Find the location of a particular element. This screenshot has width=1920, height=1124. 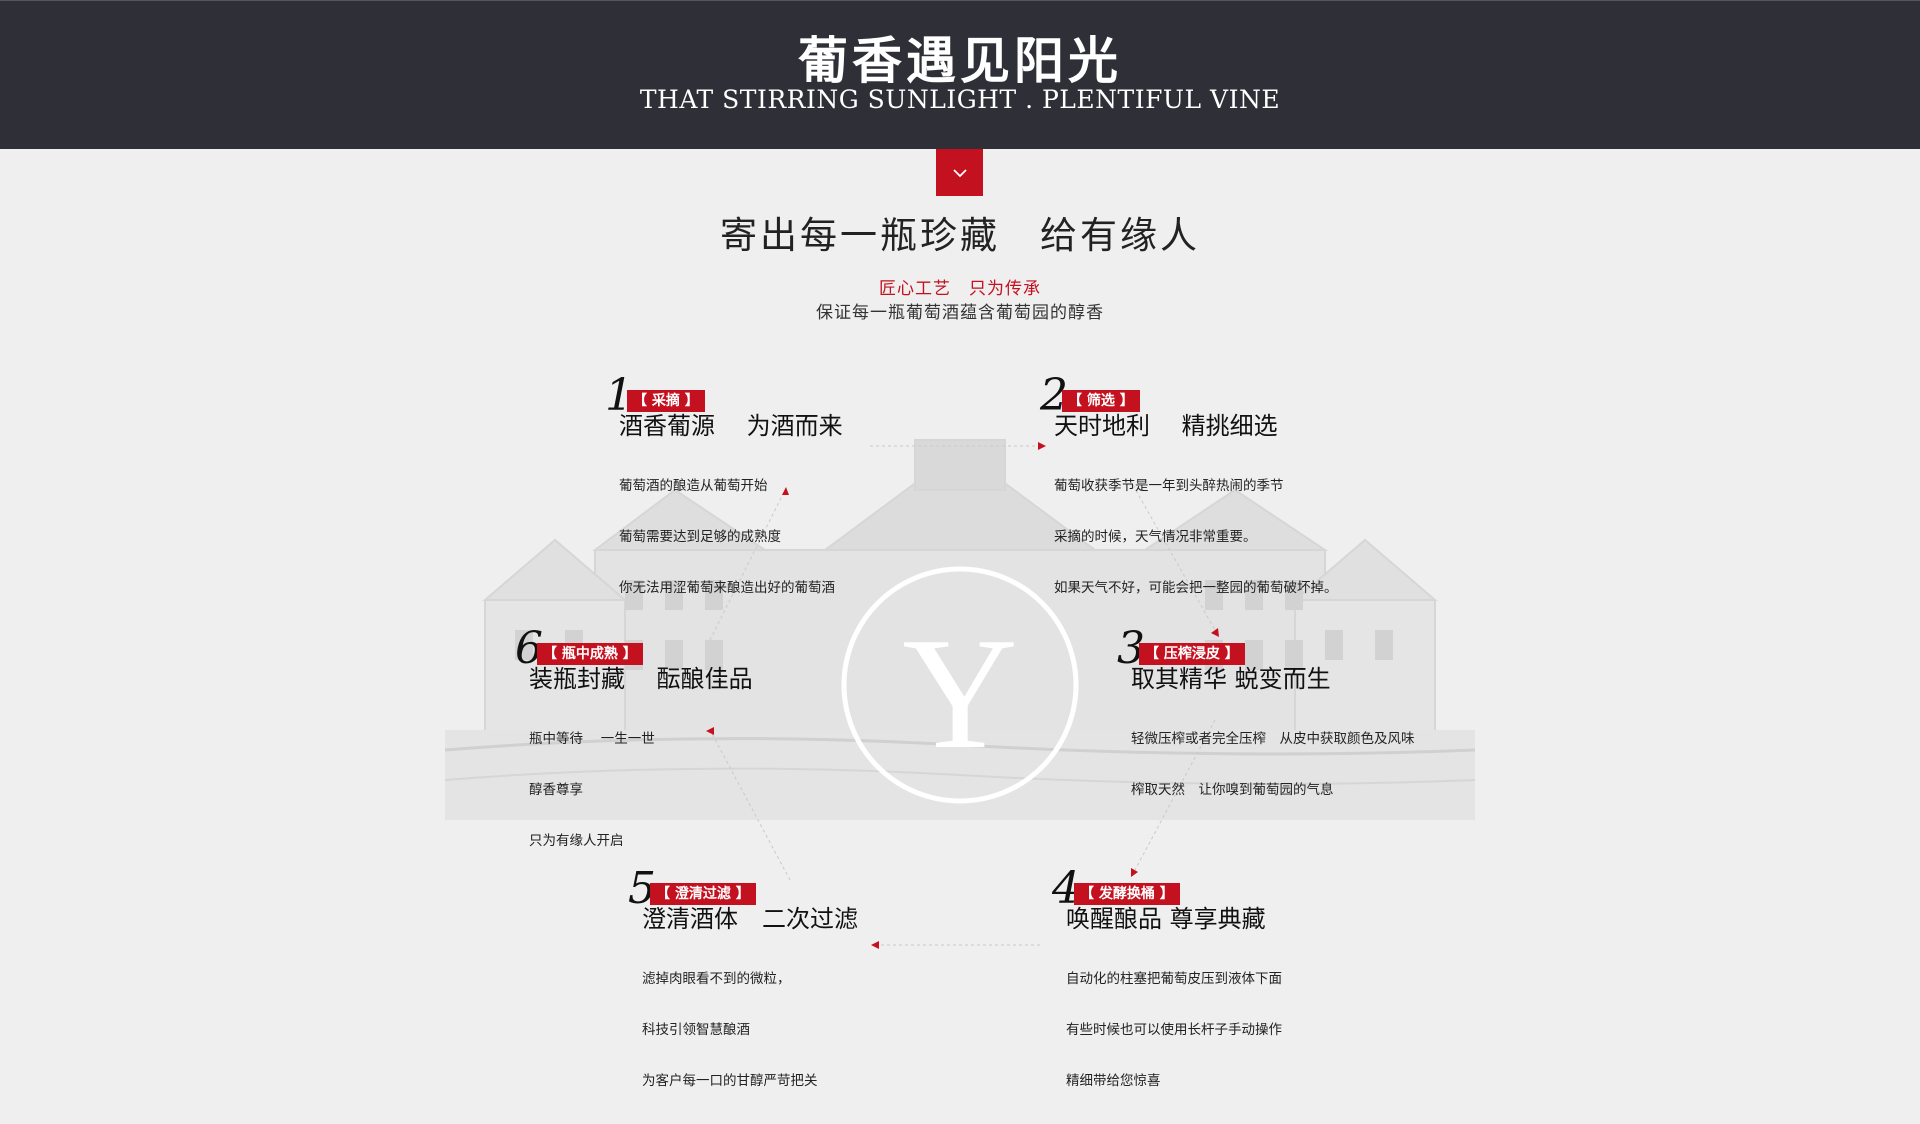

banner-title: 葡香遇见阳光 is located at coordinates (960, 60).